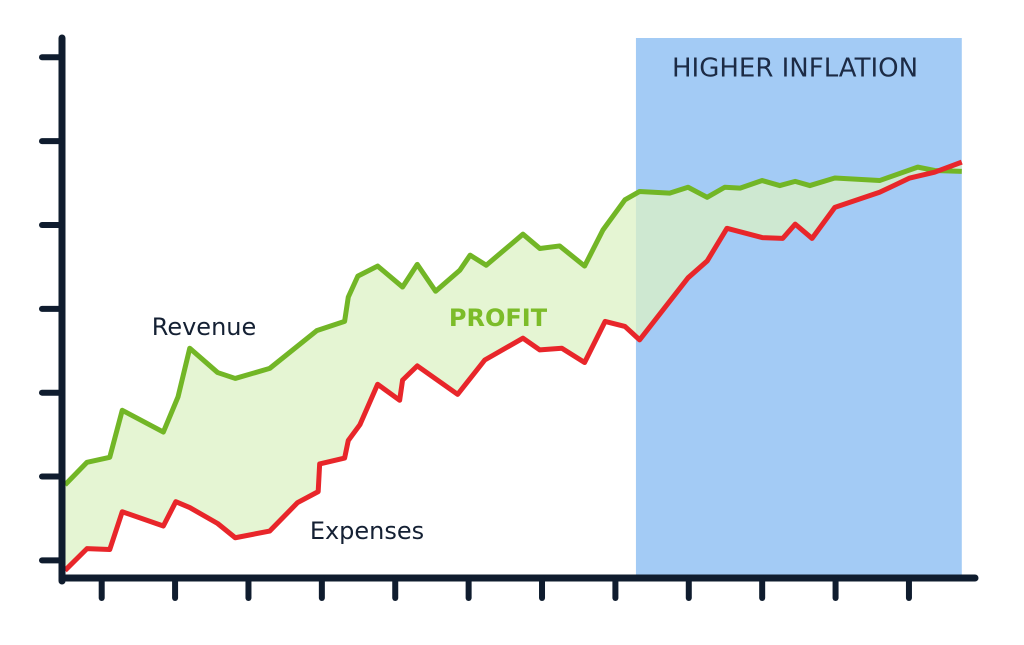 The image size is (1024, 645). What do you see at coordinates (795, 69) in the screenshot?
I see `highlight-label: HIGHER INFLATION` at bounding box center [795, 69].